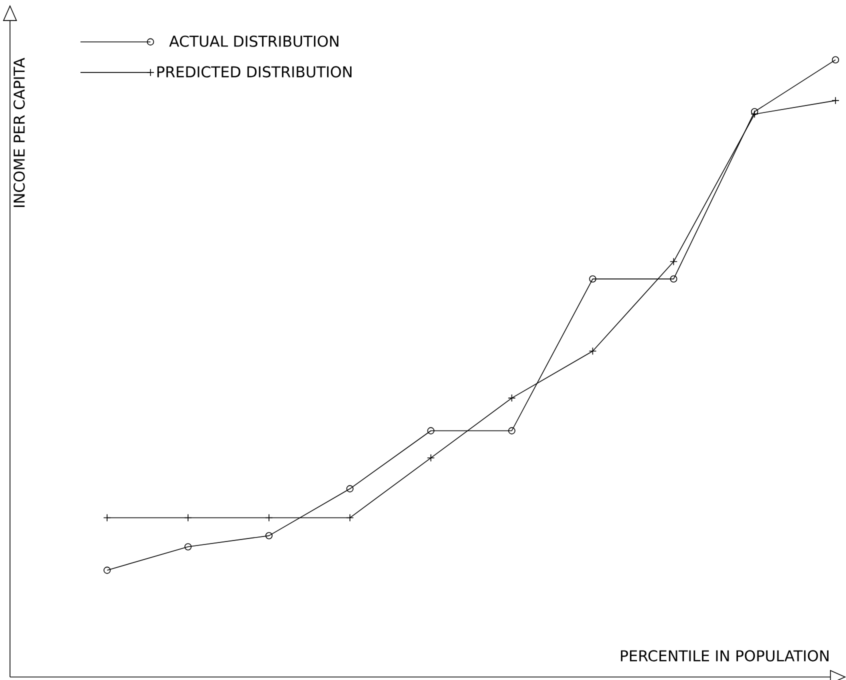 The image size is (846, 680). I want to click on legend-label: PREDICTED DISTRIBUTION, so click(254, 72).